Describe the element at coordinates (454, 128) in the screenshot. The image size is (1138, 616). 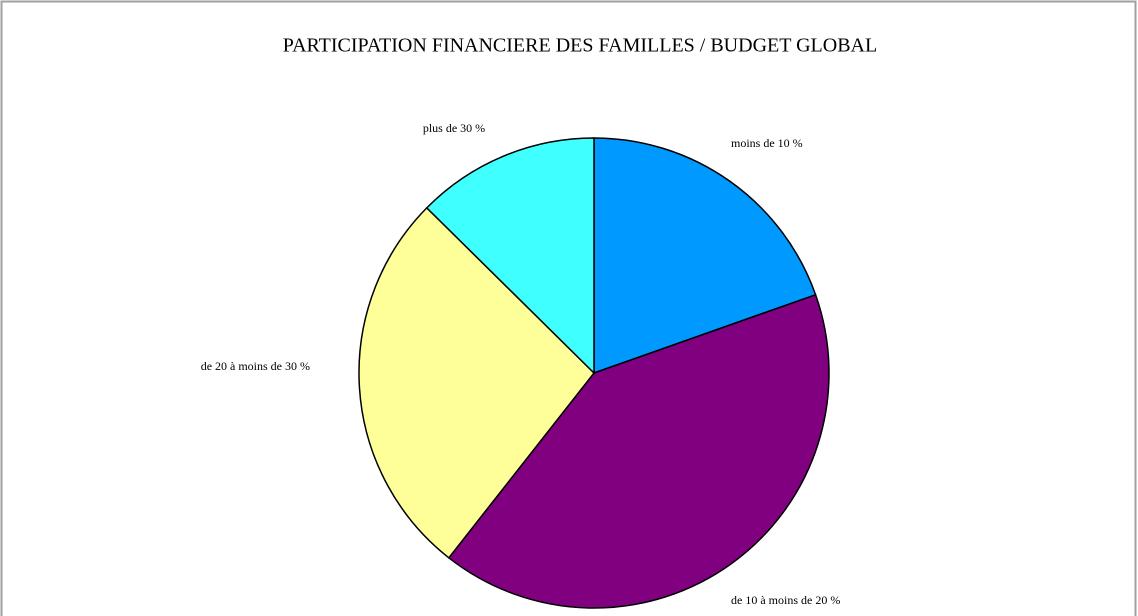
I see `slice-label: plus de 30 %` at that location.